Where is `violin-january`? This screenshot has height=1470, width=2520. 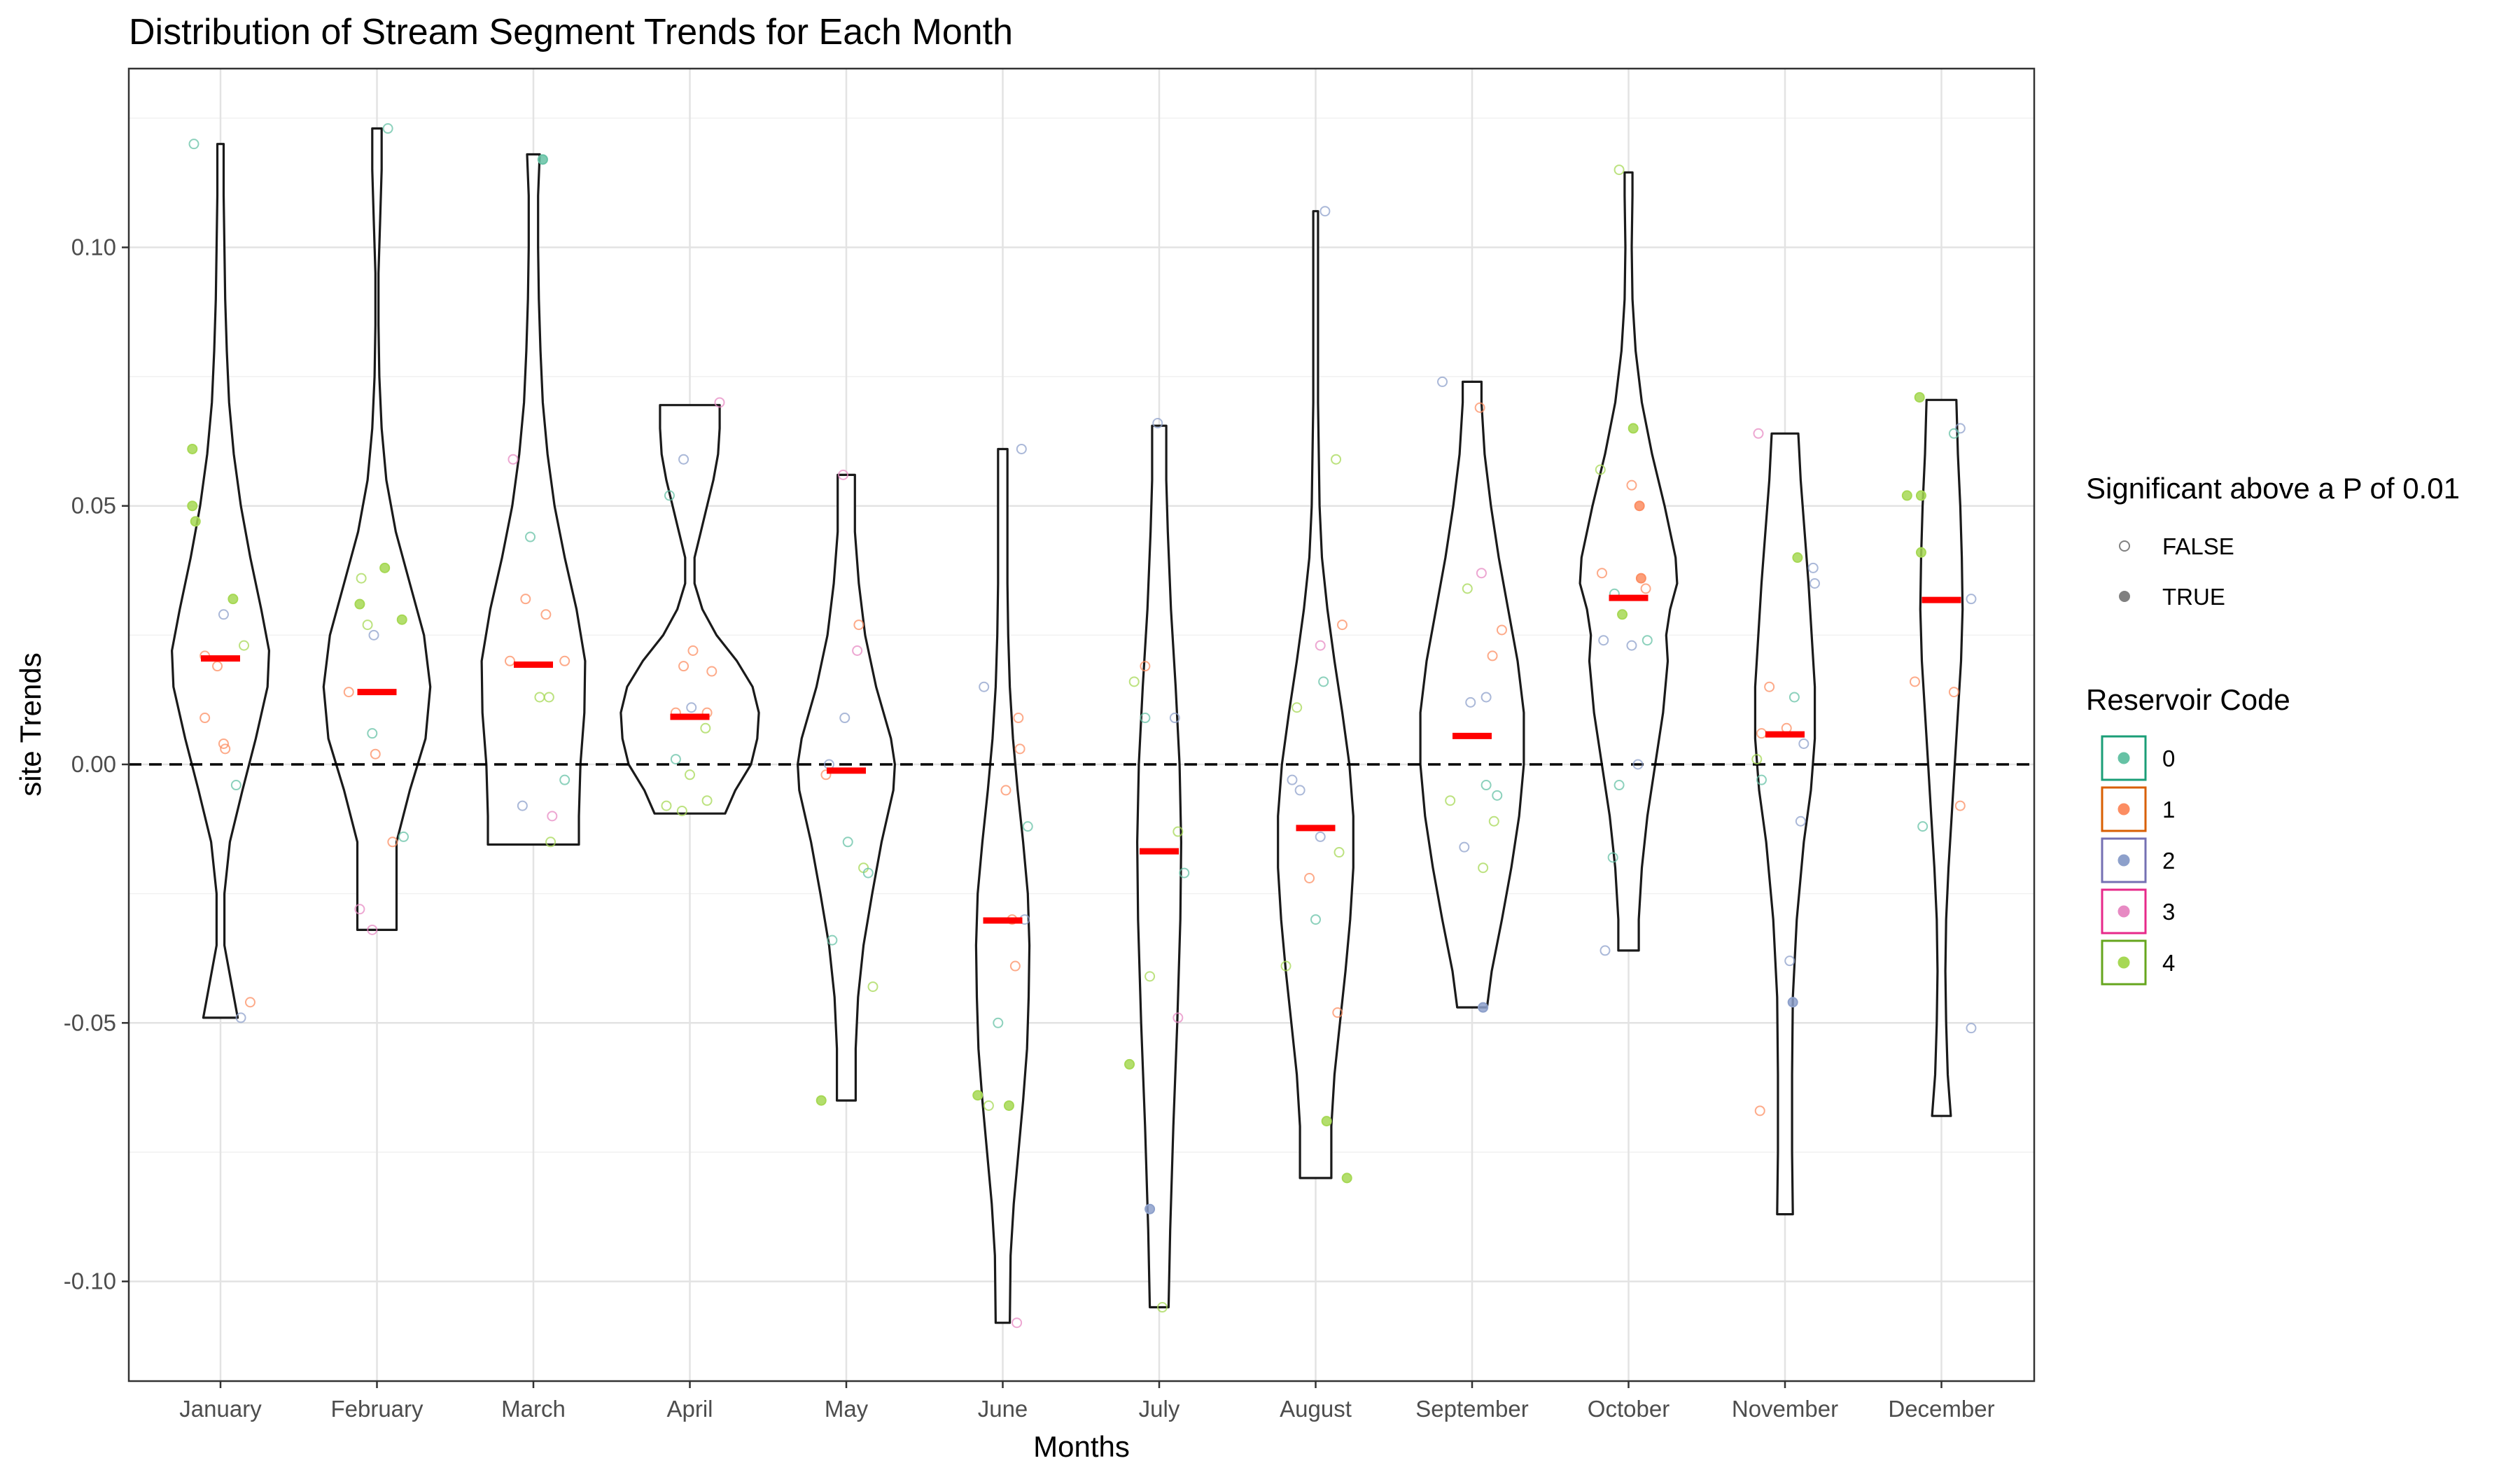 violin-january is located at coordinates (220, 581).